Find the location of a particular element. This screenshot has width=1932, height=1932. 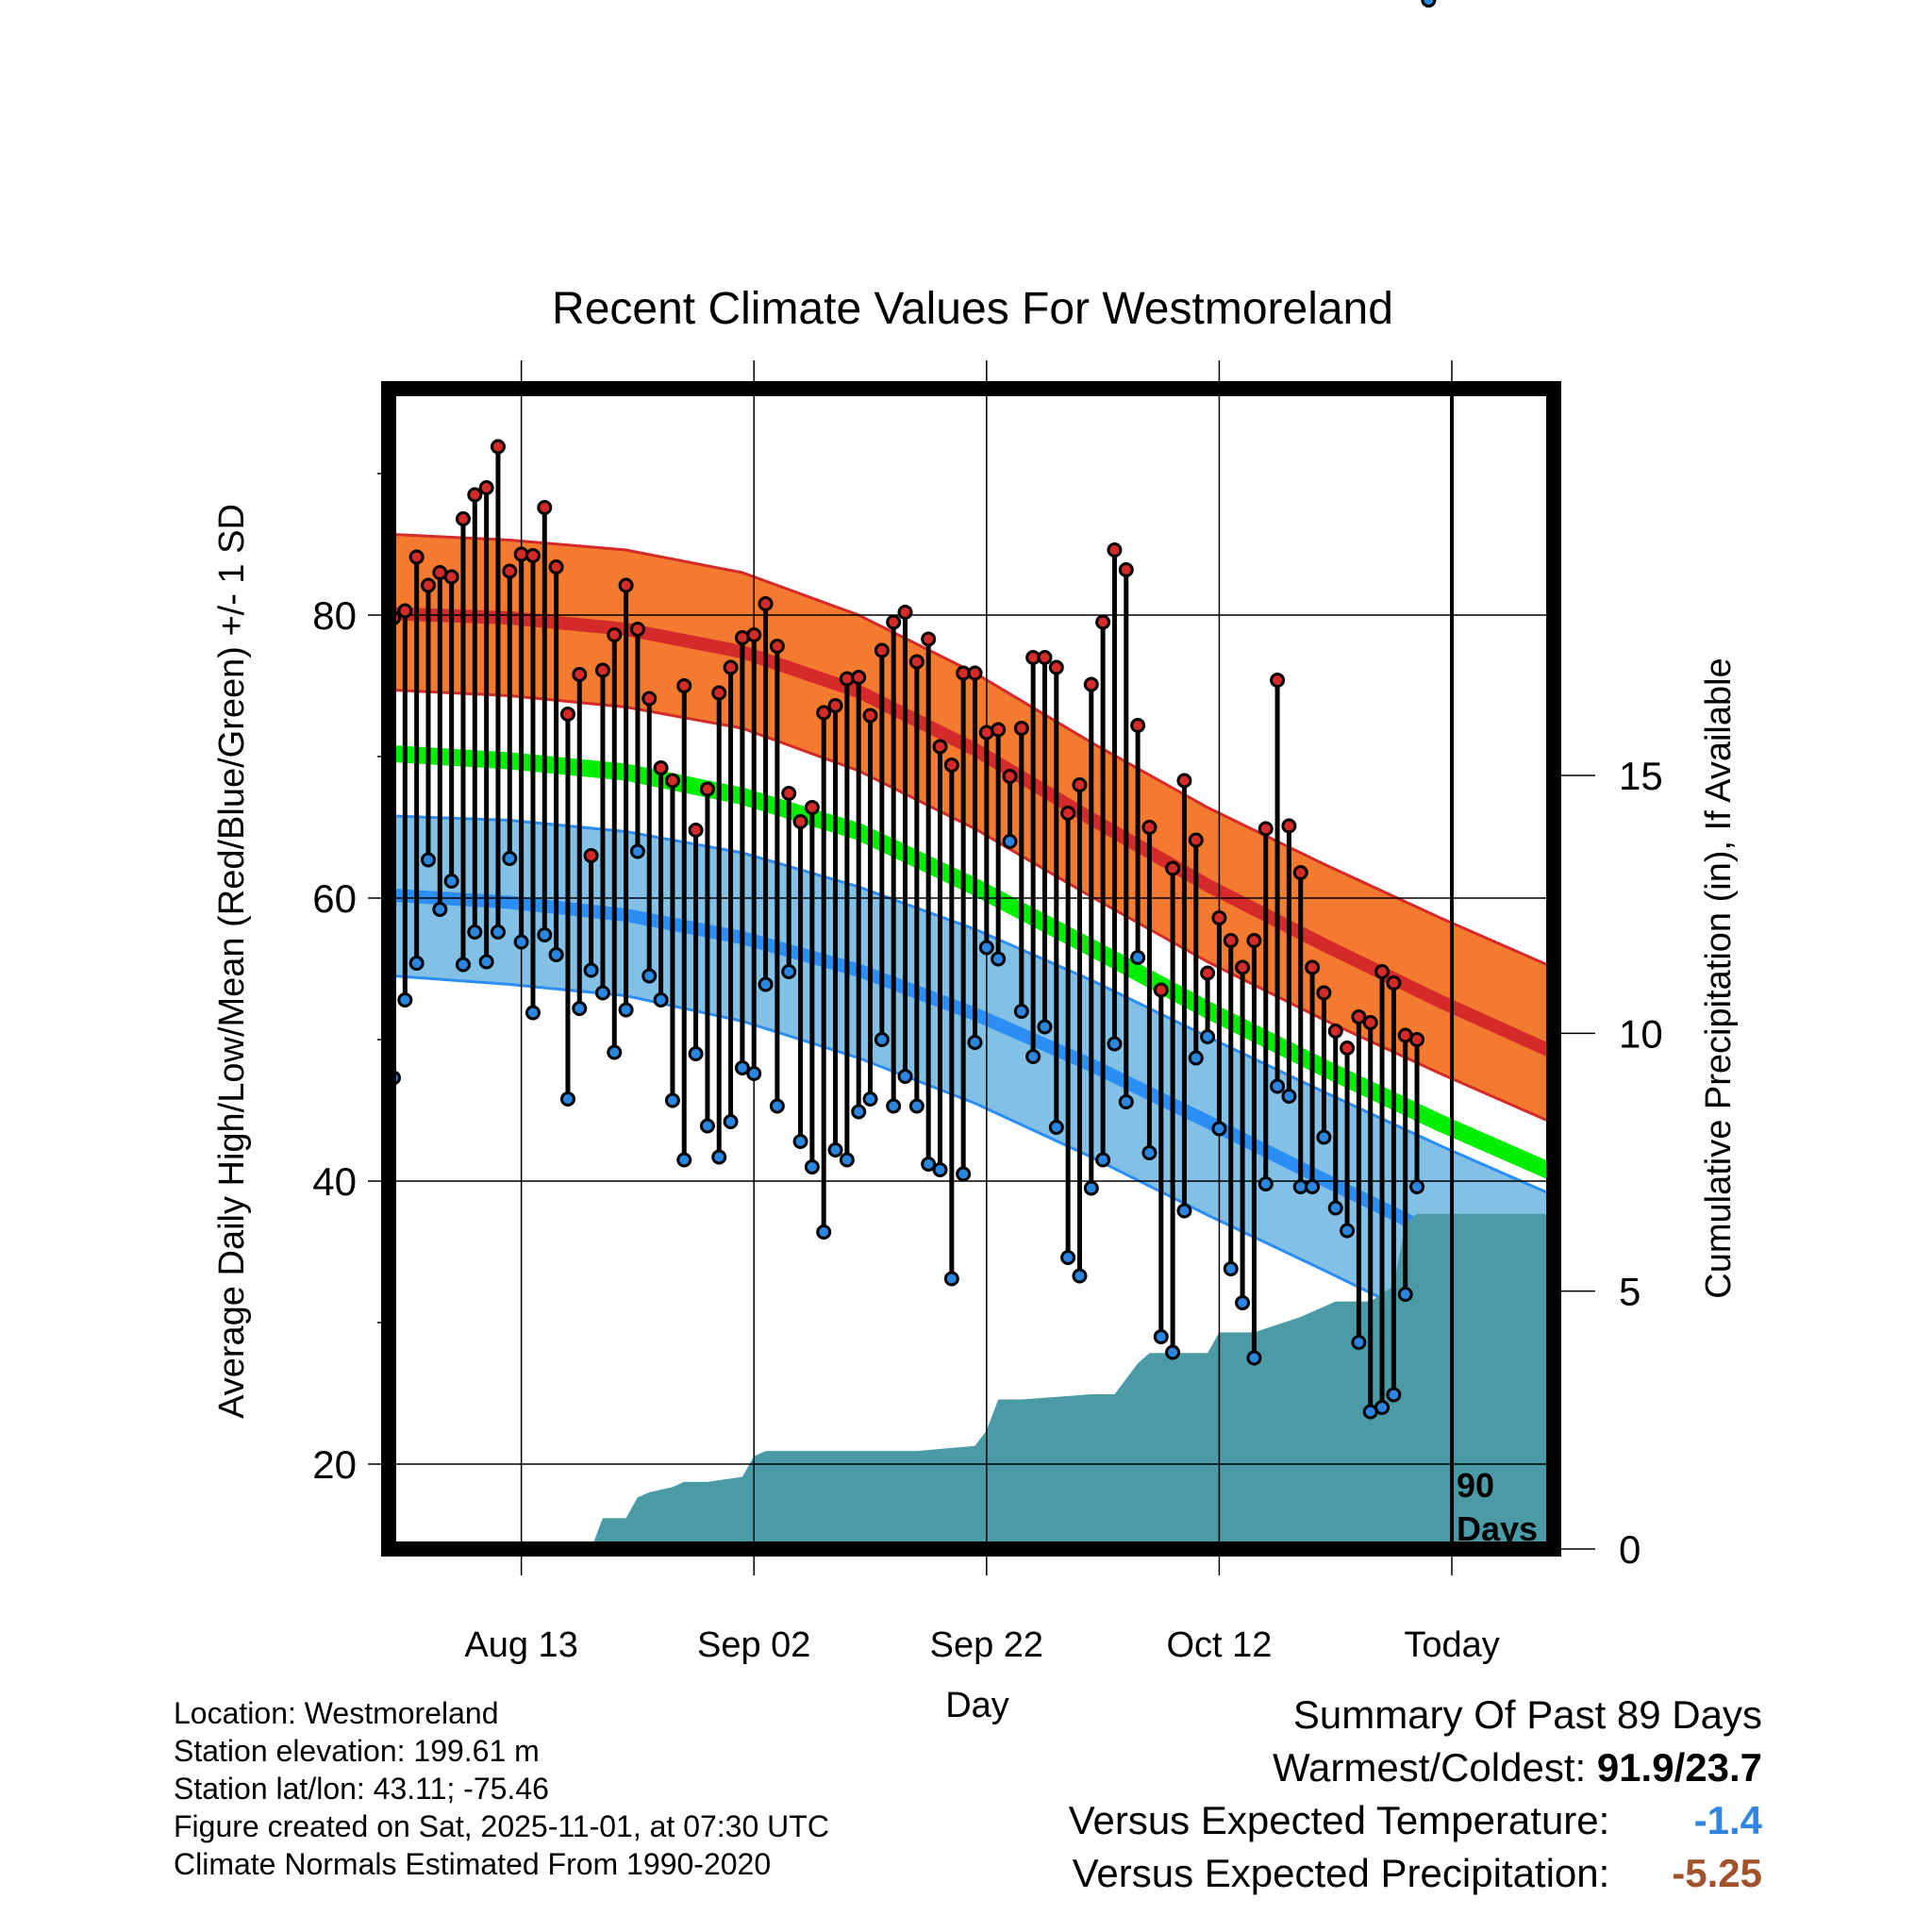

normals-text: Climate Normals Estimated From 1990-2020 is located at coordinates (473, 1864).